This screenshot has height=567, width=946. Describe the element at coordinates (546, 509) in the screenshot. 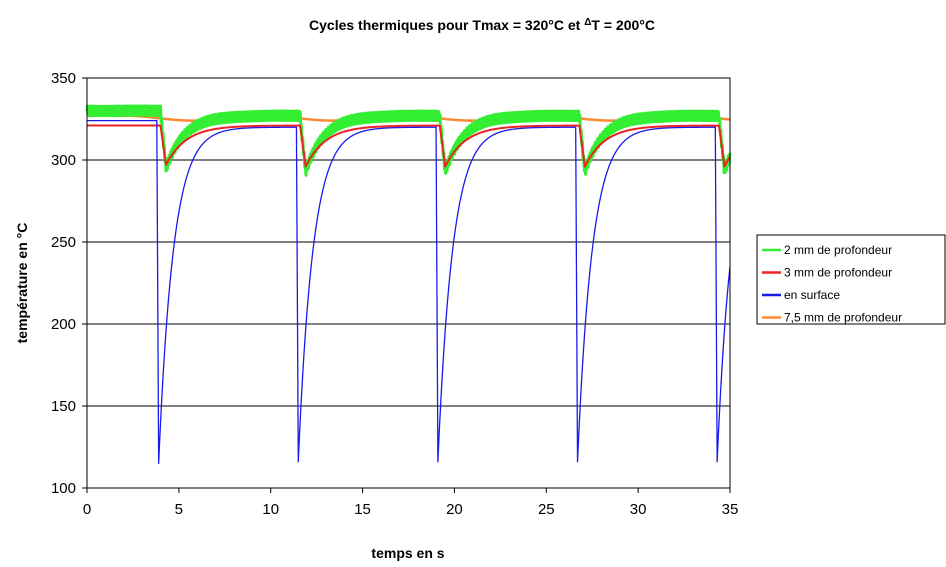

I see `x-tick-label: 25` at that location.